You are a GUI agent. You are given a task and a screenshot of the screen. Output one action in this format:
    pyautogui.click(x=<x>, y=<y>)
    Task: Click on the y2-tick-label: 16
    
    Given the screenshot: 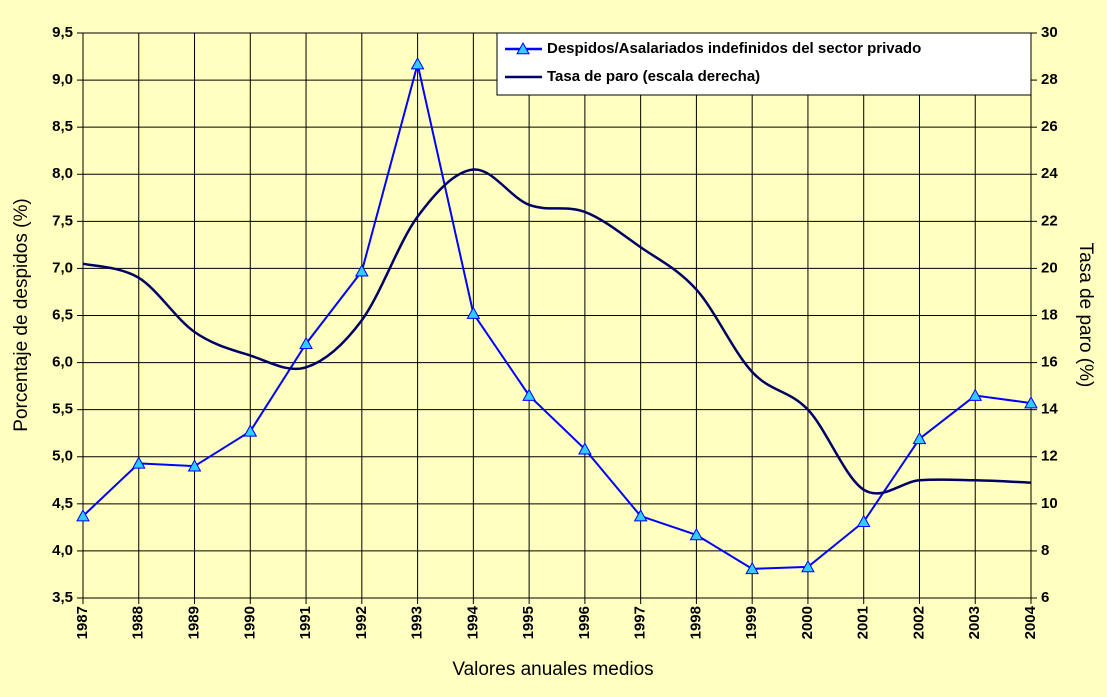 What is the action you would take?
    pyautogui.click(x=1049, y=362)
    